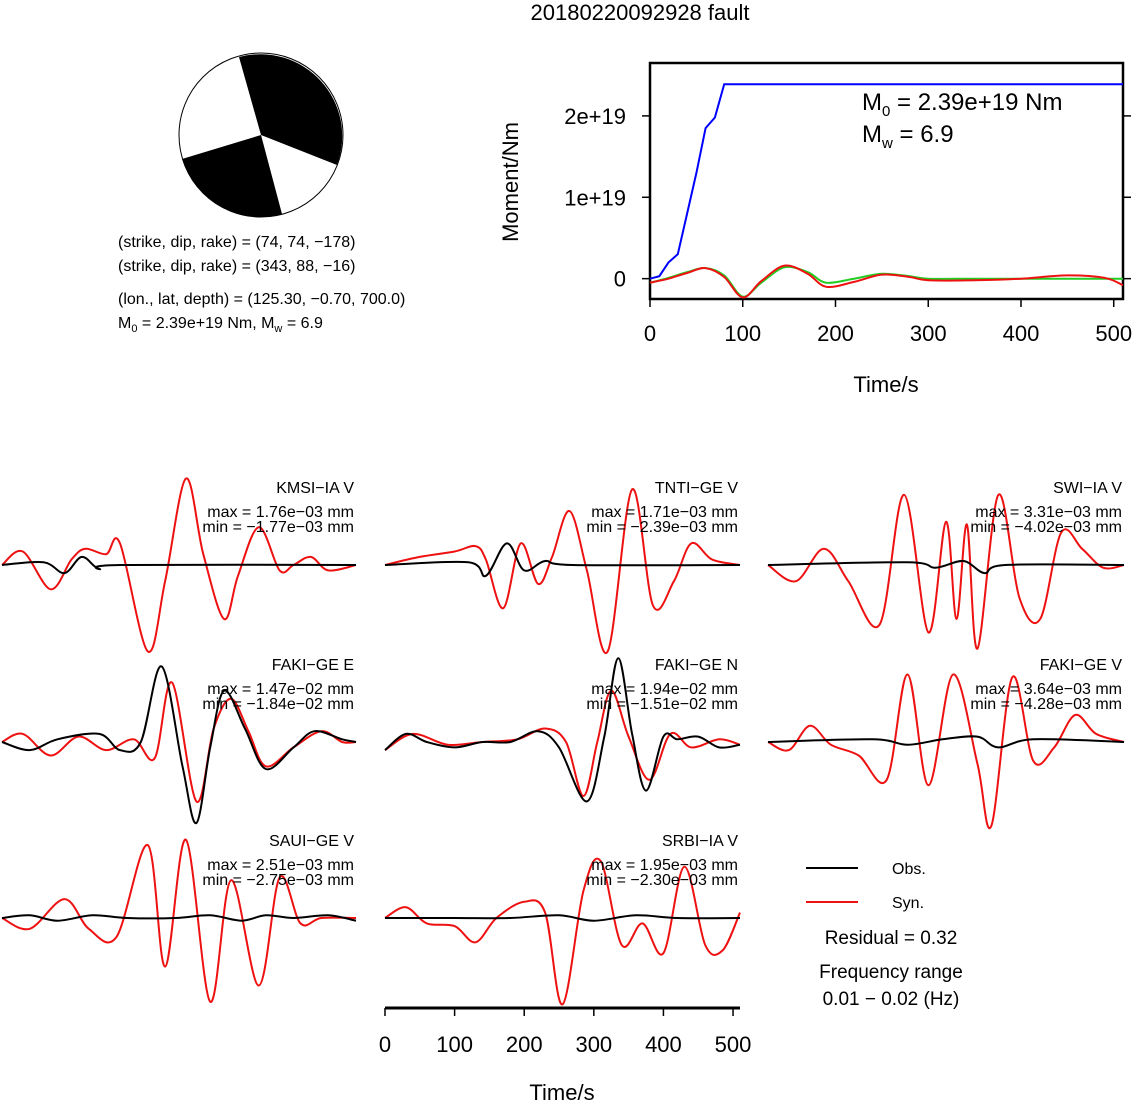  Describe the element at coordinates (565, 1031) in the screenshot. I see `waveform-time-axis: 0 100 200 300 400 500` at that location.